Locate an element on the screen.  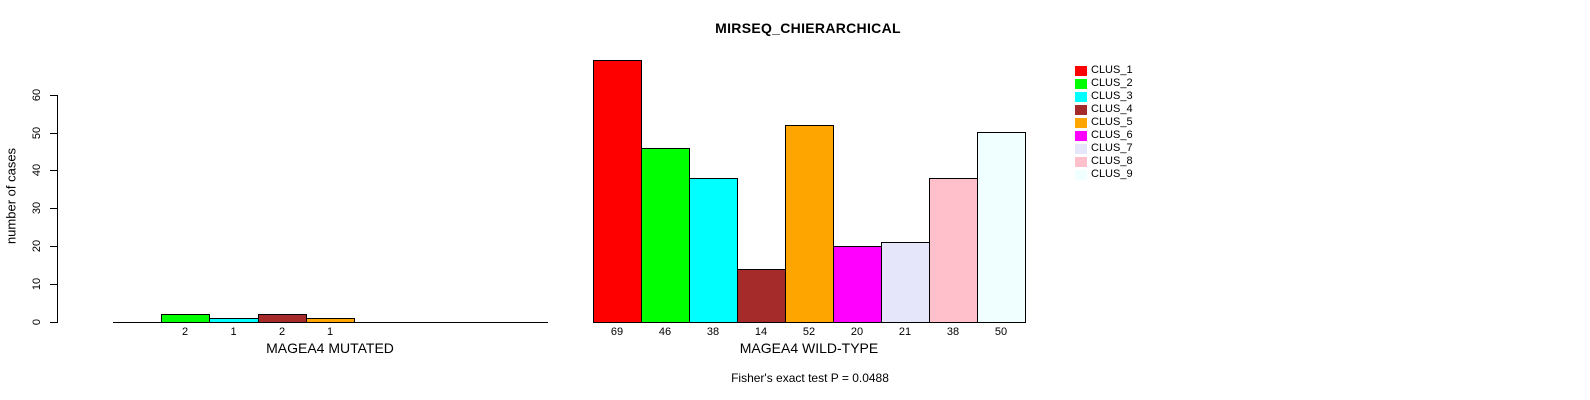
legend-item: CLUS_9 is located at coordinates (1104, 174).